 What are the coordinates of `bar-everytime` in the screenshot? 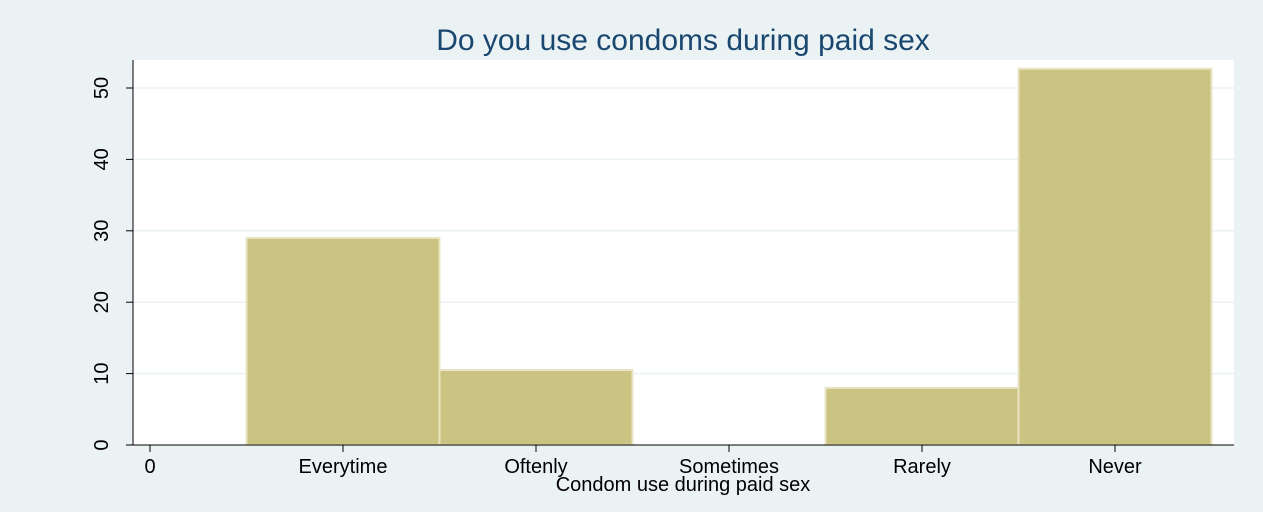 It's located at (343, 341).